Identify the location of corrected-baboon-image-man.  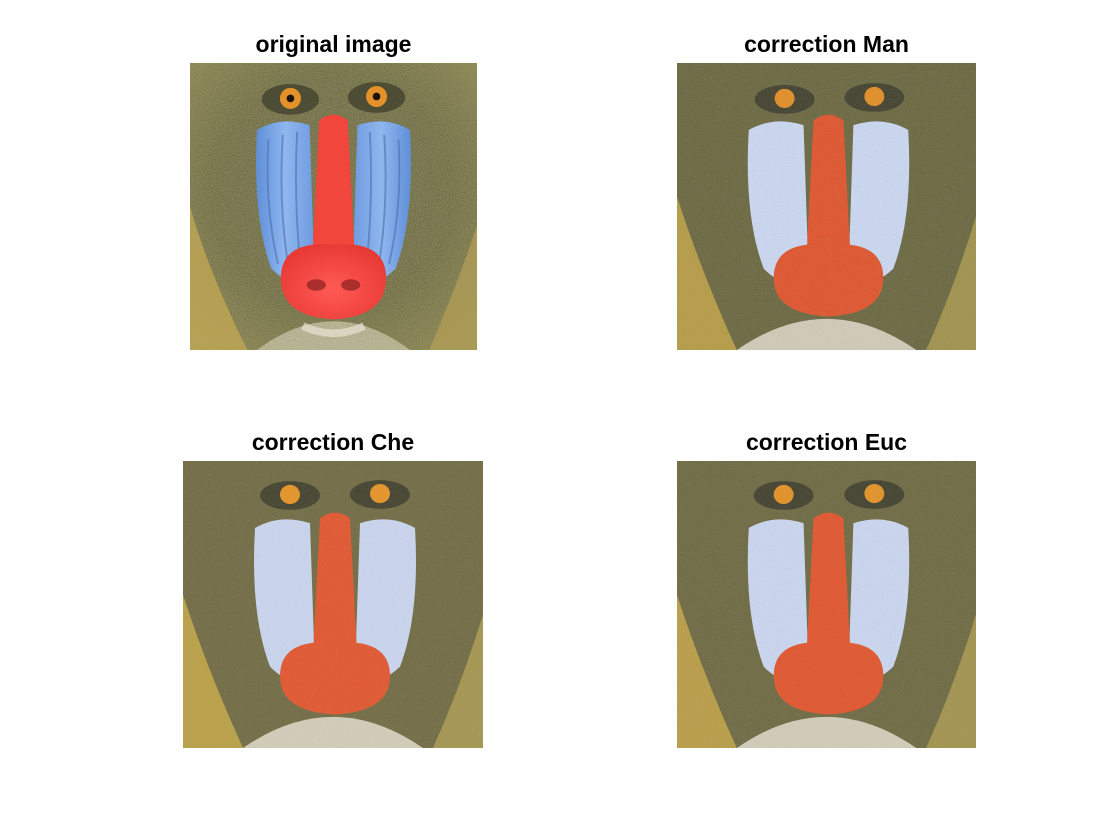
(826, 206).